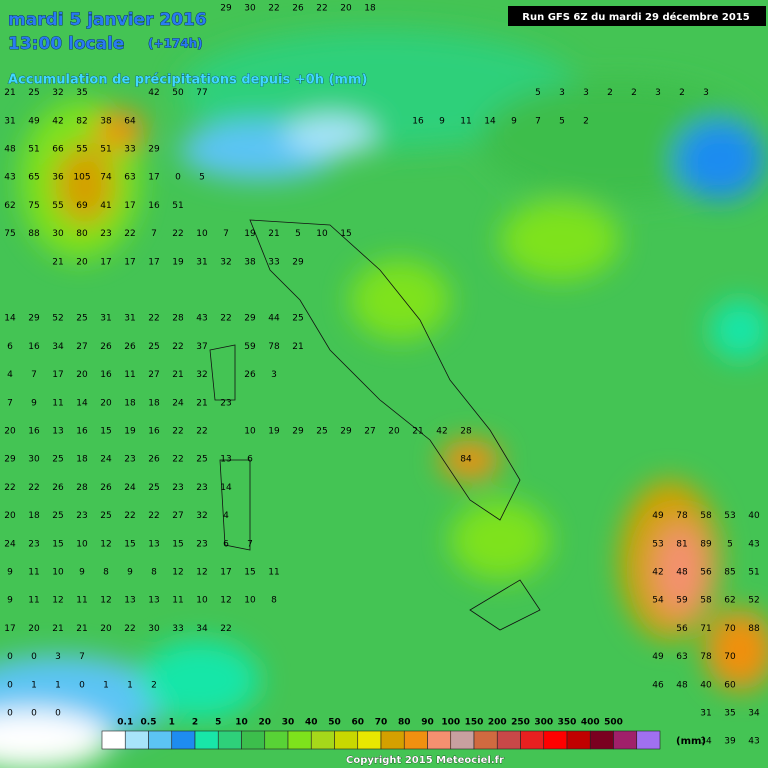  What do you see at coordinates (130, 432) in the screenshot?
I see `grid-value: 19` at bounding box center [130, 432].